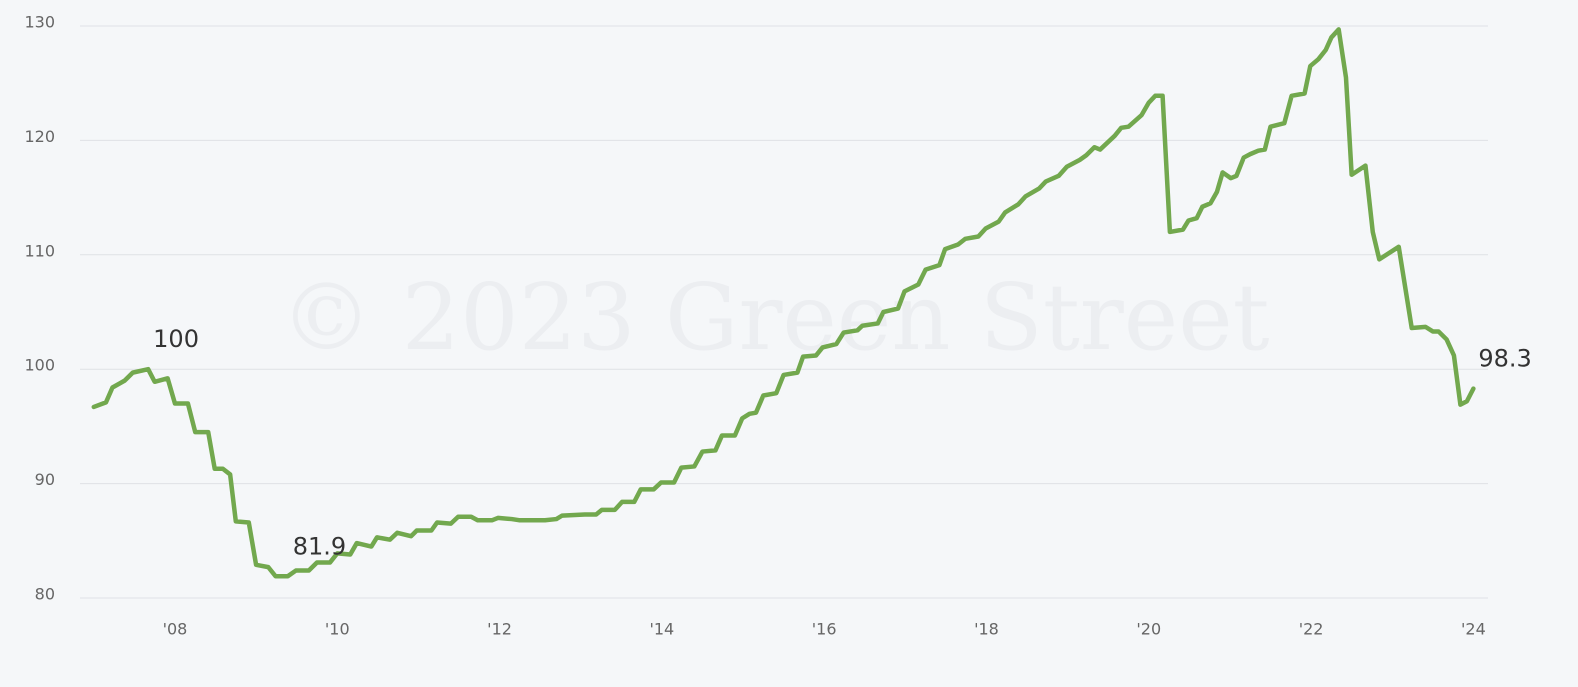 The image size is (1578, 687). What do you see at coordinates (337, 629) in the screenshot?
I see `x-tick-label: '10` at bounding box center [337, 629].